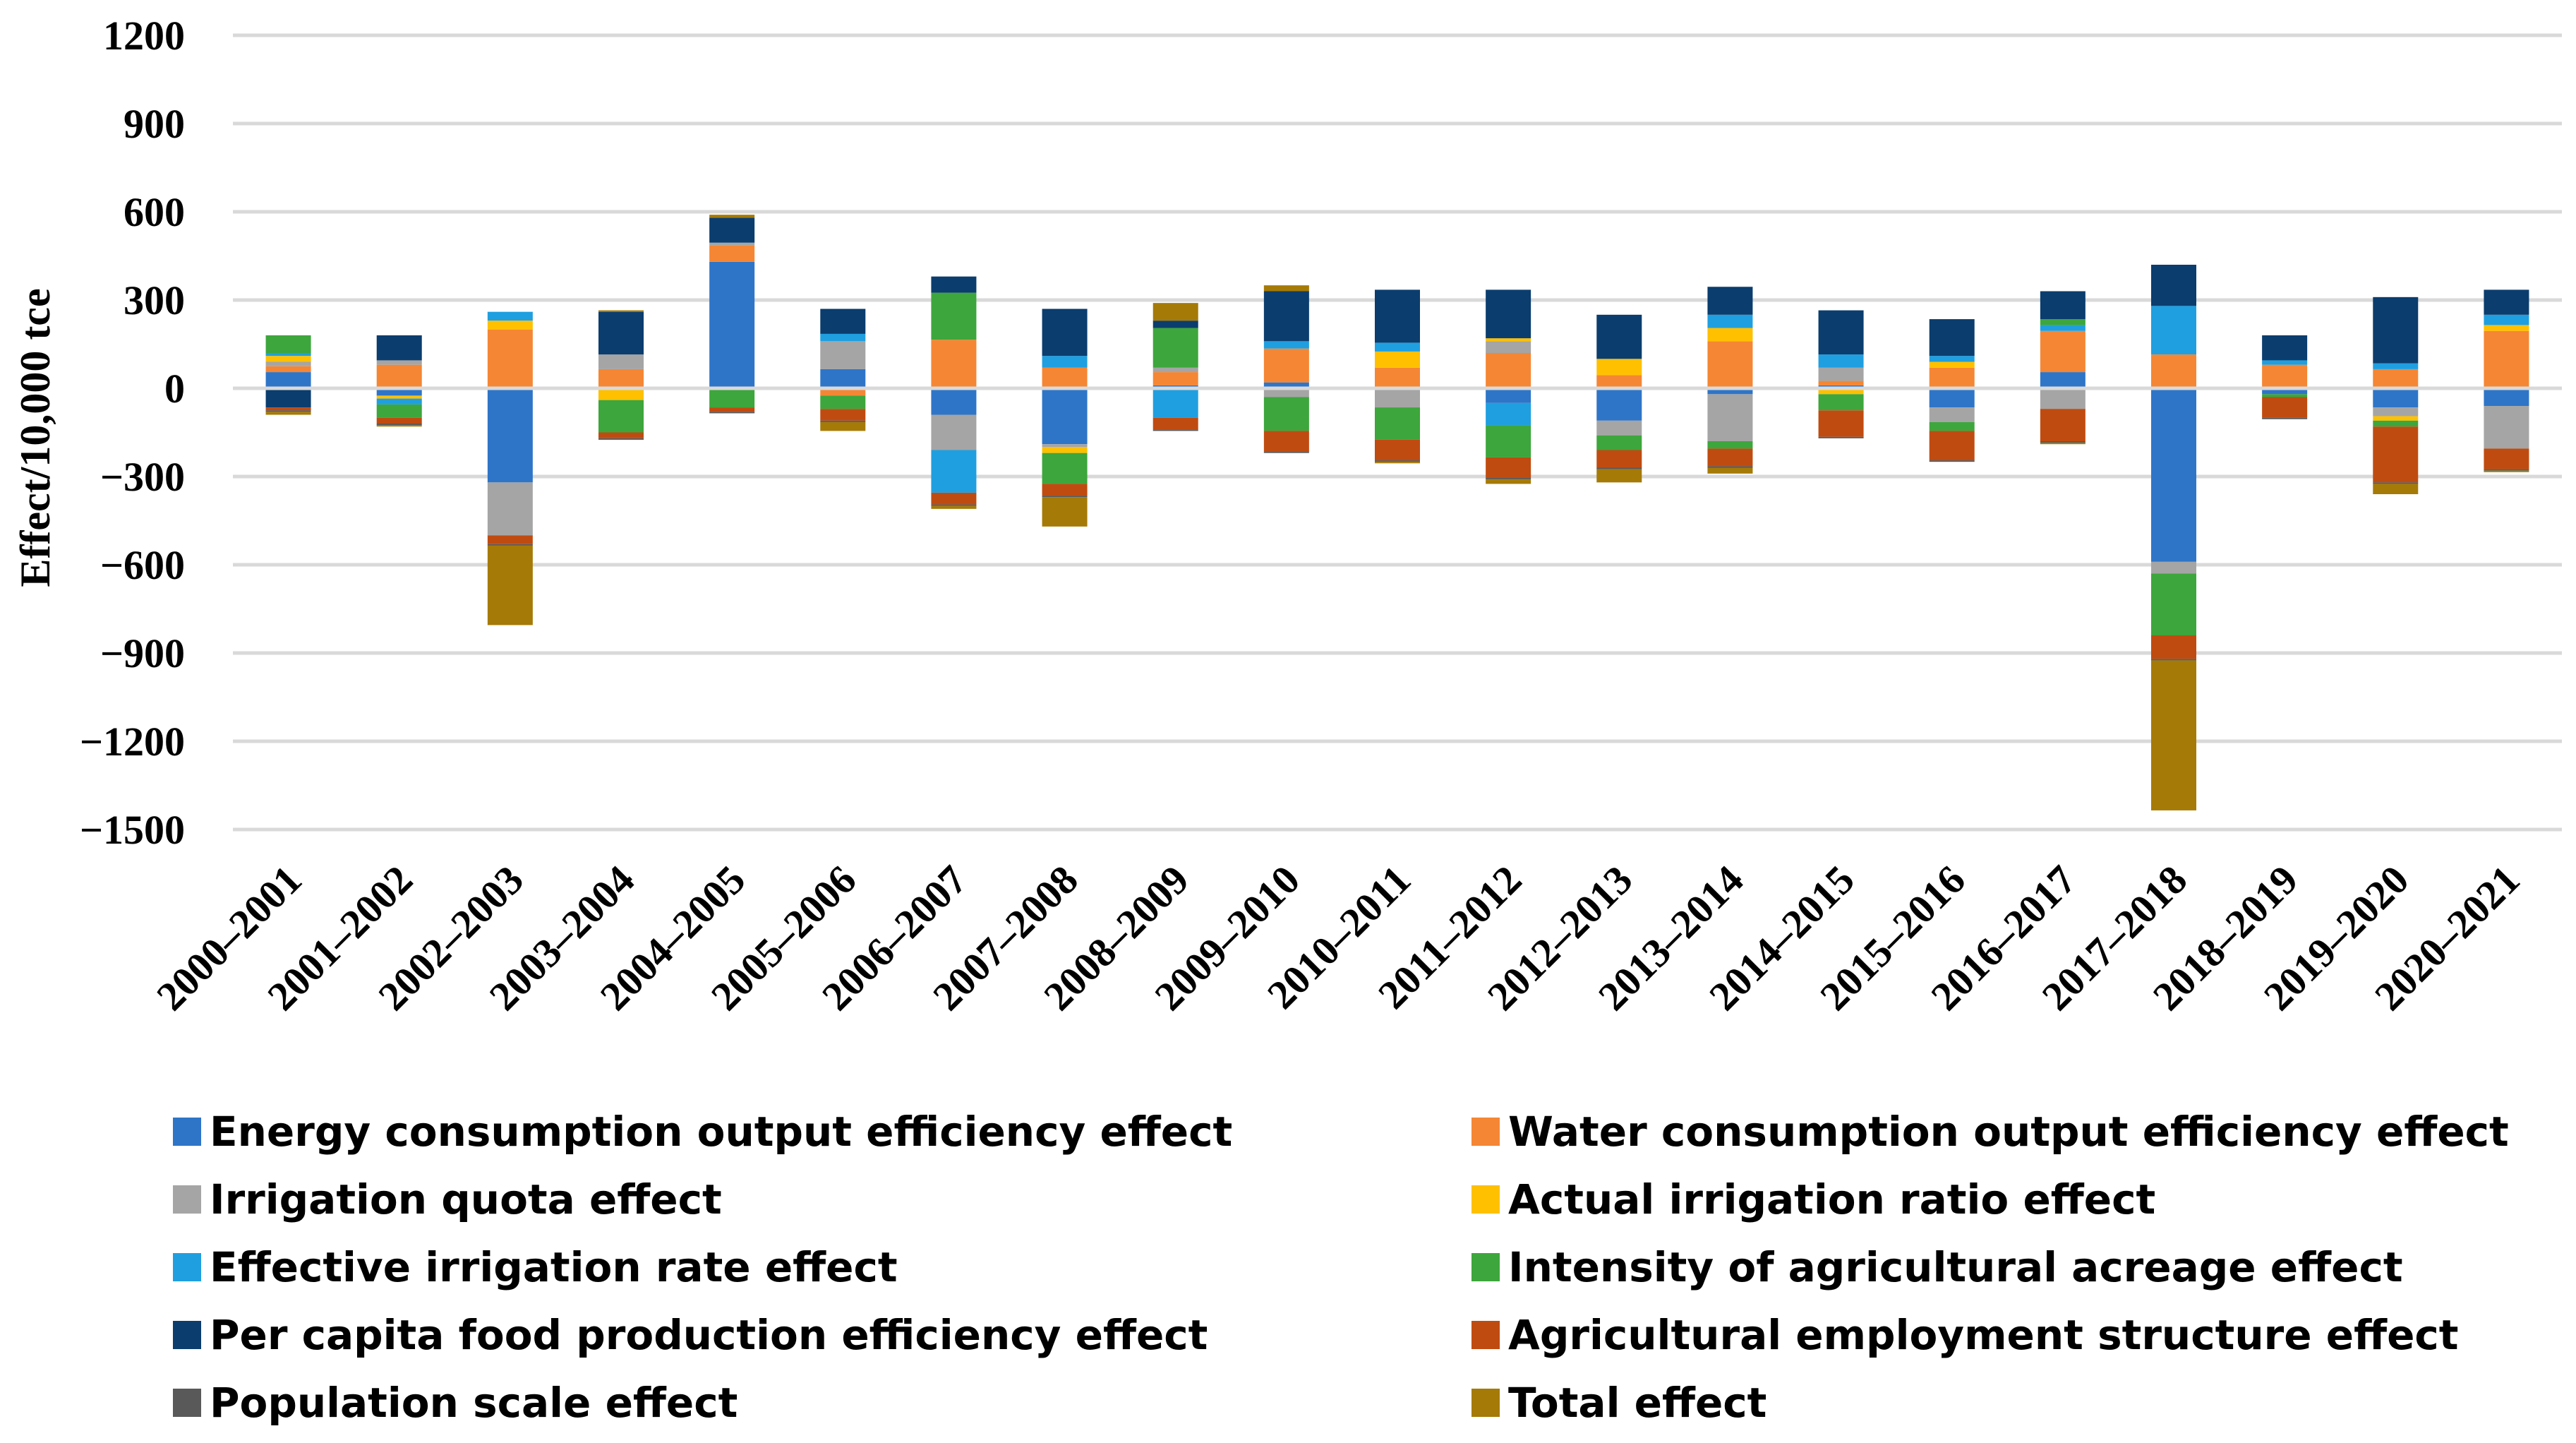  I want to click on legend-label: Population scale effect, so click(474, 1403).